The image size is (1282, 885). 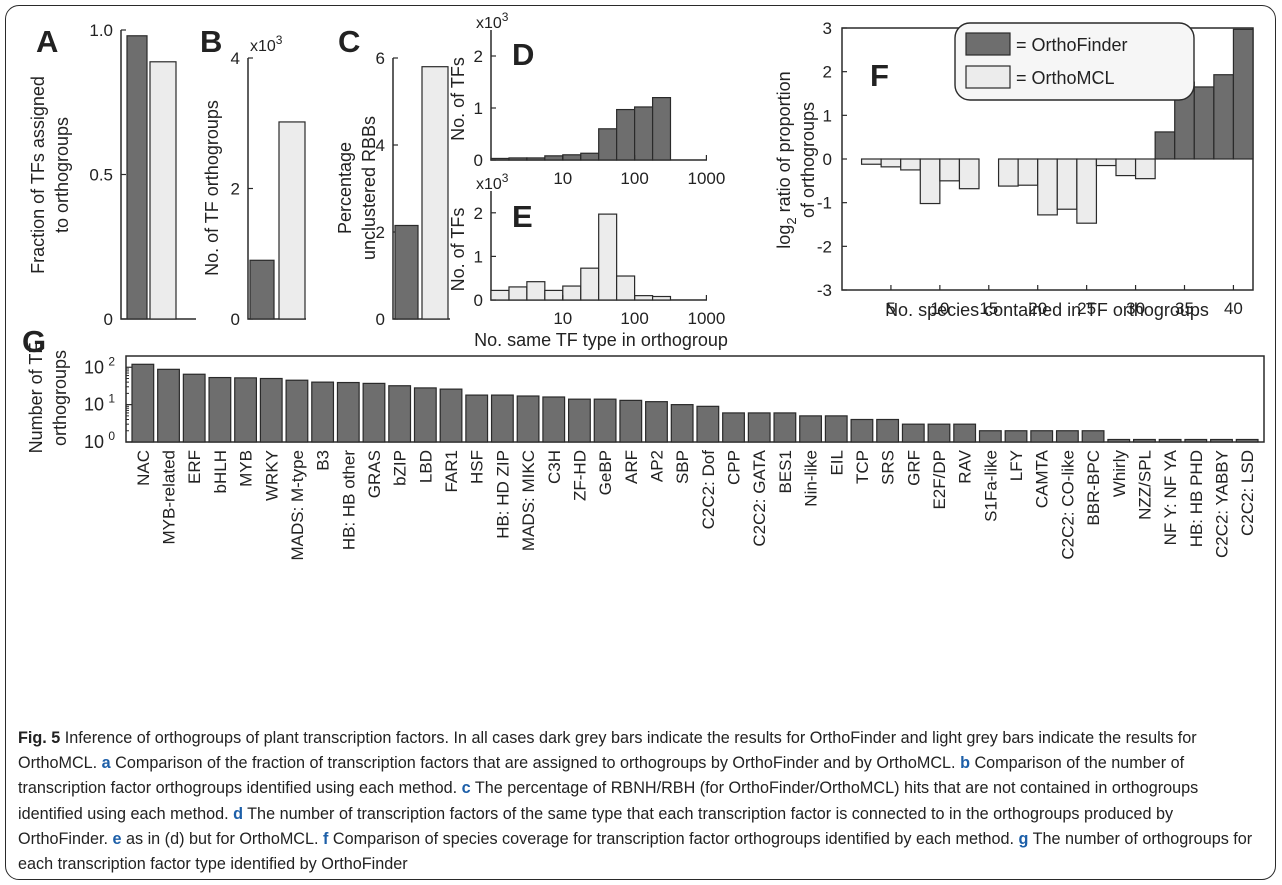 I want to click on x-category-label-g: B3, so click(x=323, y=460).